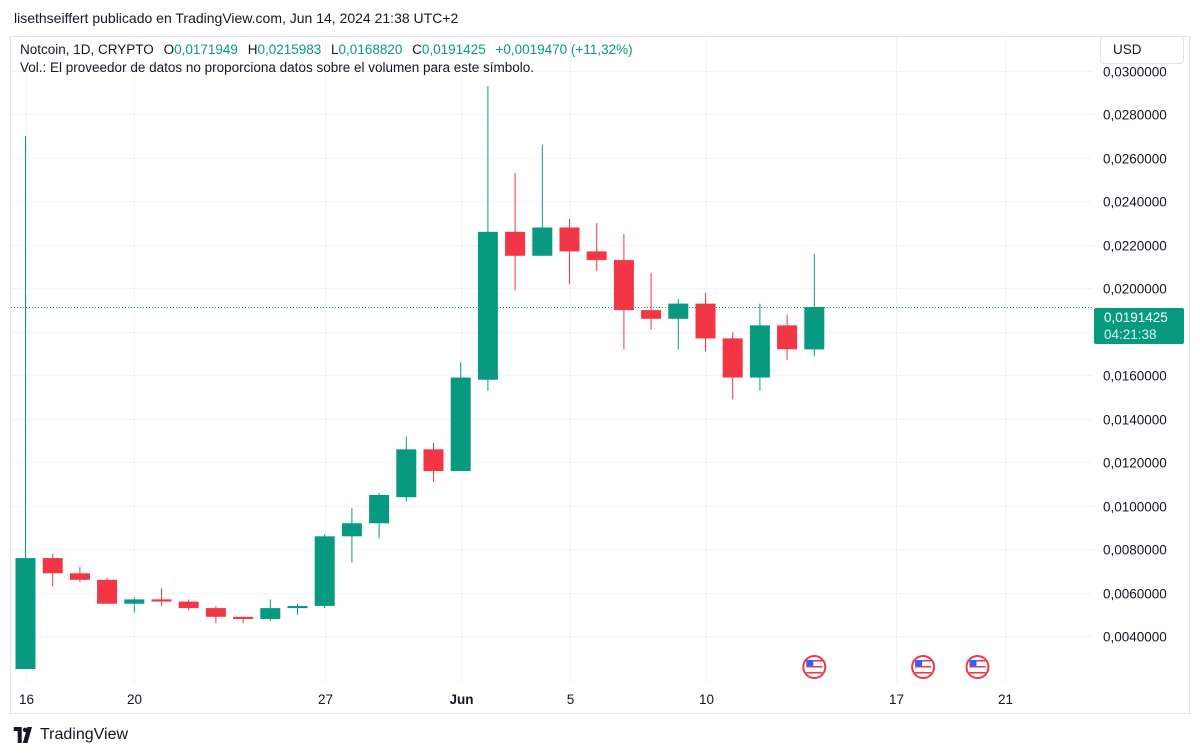  I want to click on y-tick-label: 0,0040000, so click(1135, 637).